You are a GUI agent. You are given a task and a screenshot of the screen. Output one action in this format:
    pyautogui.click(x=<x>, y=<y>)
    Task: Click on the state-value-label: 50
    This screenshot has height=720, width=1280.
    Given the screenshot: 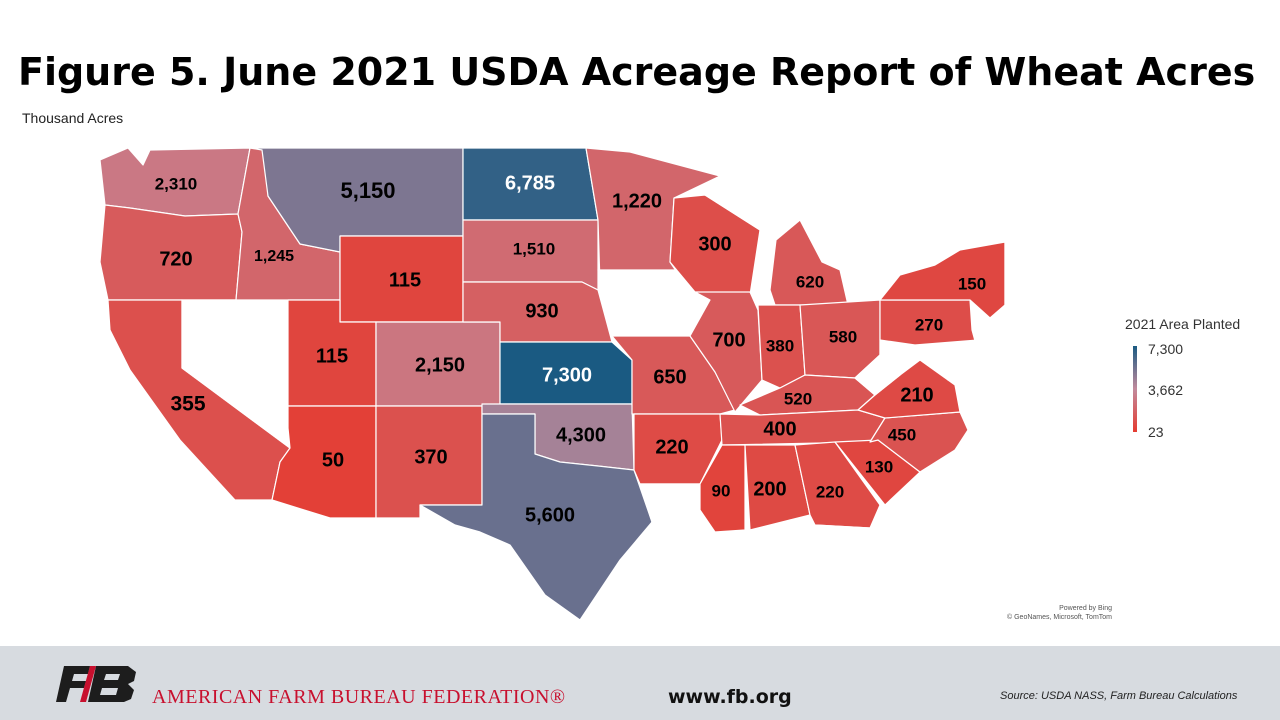 What is the action you would take?
    pyautogui.click(x=333, y=460)
    